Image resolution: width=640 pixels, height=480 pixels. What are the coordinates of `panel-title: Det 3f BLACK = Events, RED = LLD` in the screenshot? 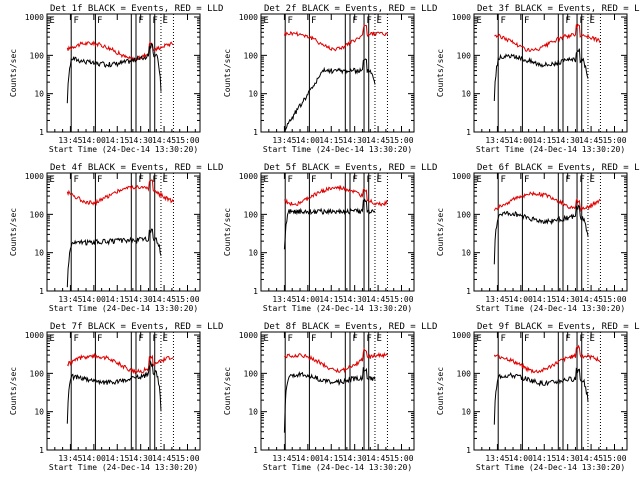 It's located at (558, 9).